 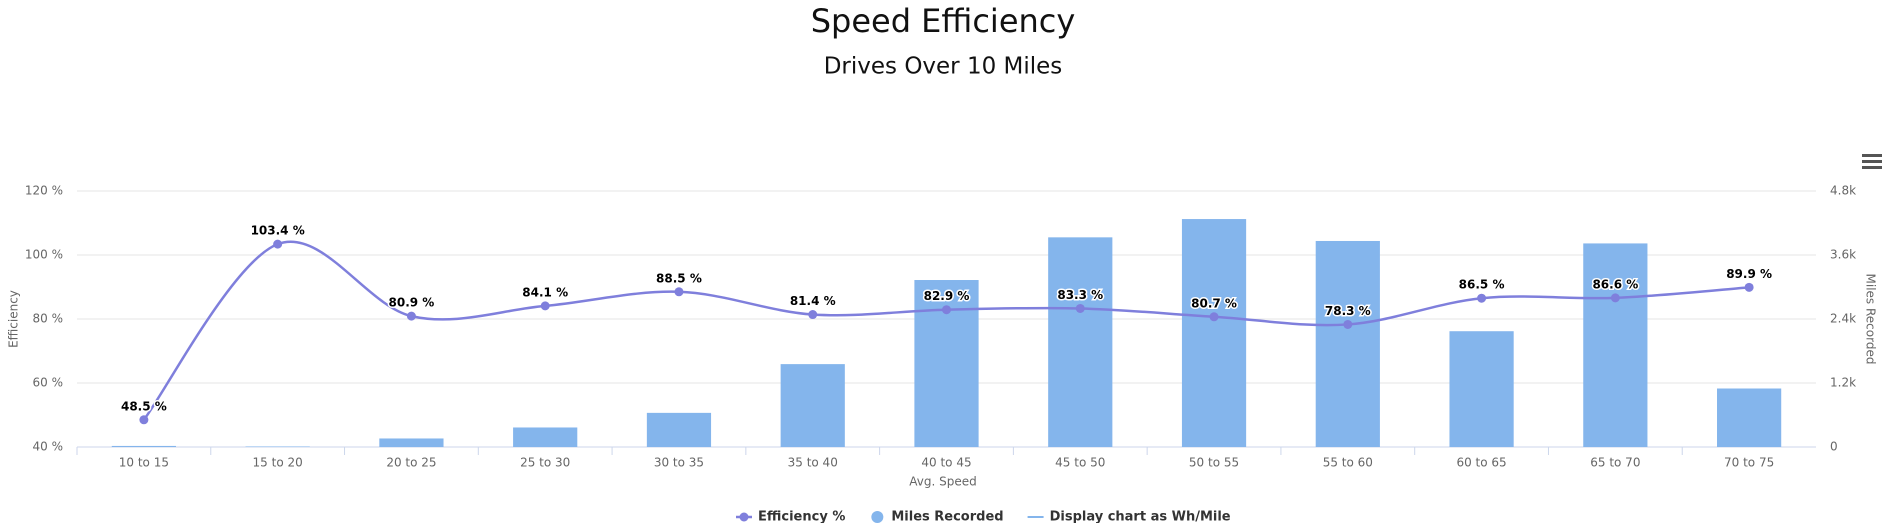 What do you see at coordinates (1749, 463) in the screenshot?
I see `x-tick-label: 70 to 75` at bounding box center [1749, 463].